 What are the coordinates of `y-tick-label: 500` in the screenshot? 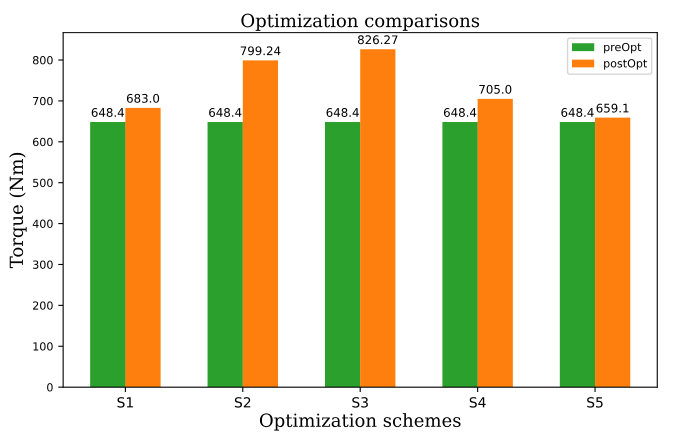 It's located at (43, 183).